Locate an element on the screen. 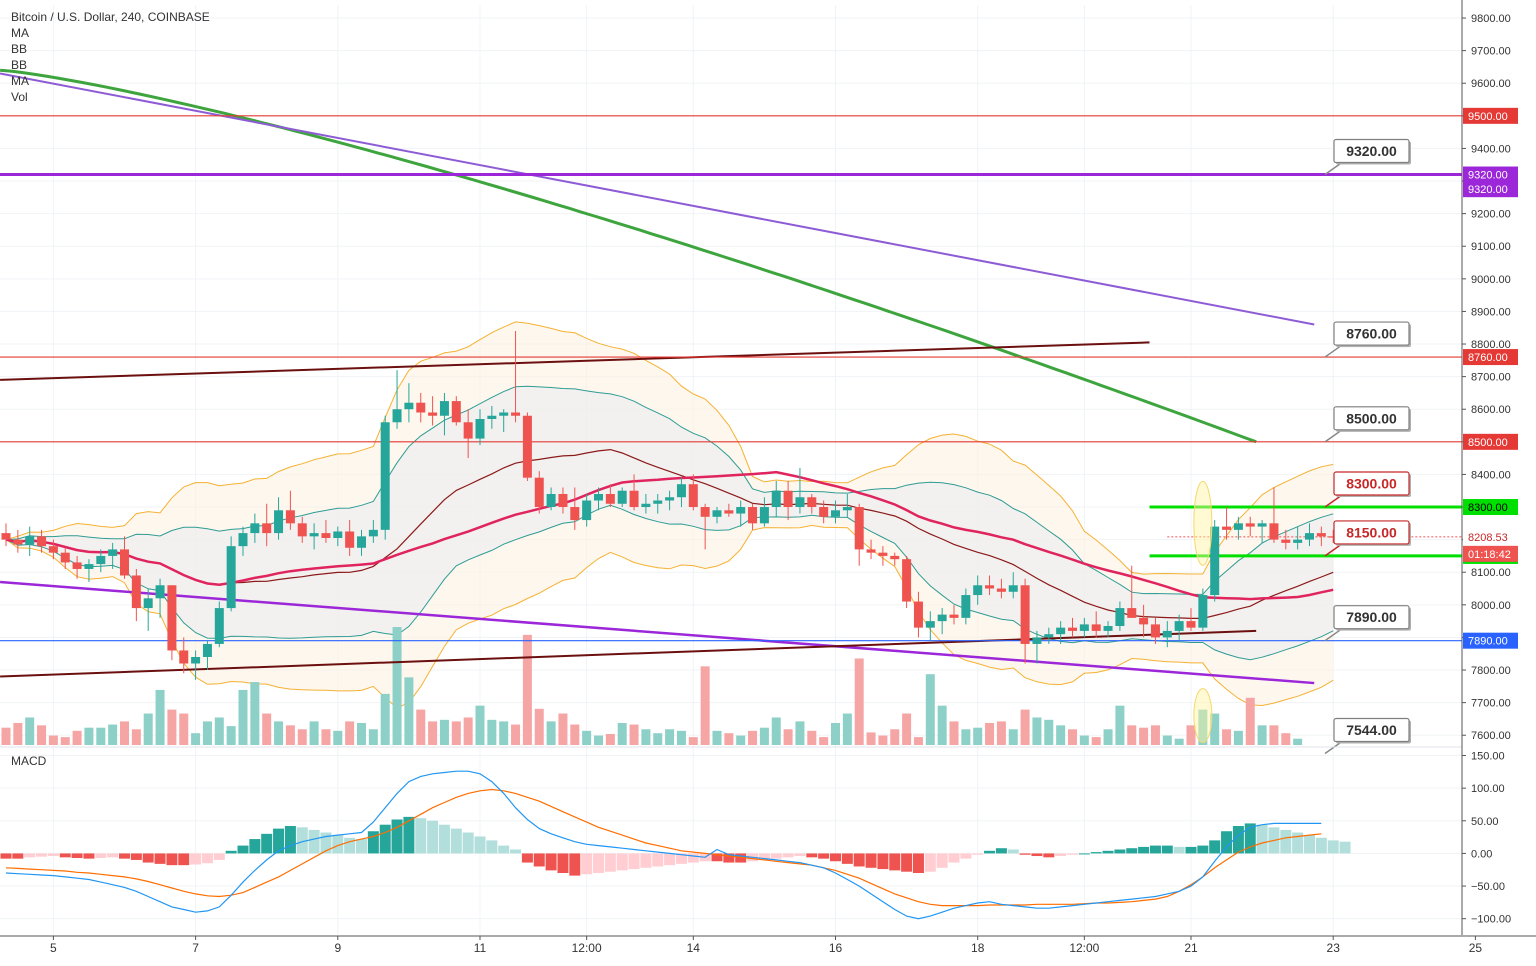 Image resolution: width=1536 pixels, height=966 pixels. price-callout: 9320.00 is located at coordinates (1367, 157).